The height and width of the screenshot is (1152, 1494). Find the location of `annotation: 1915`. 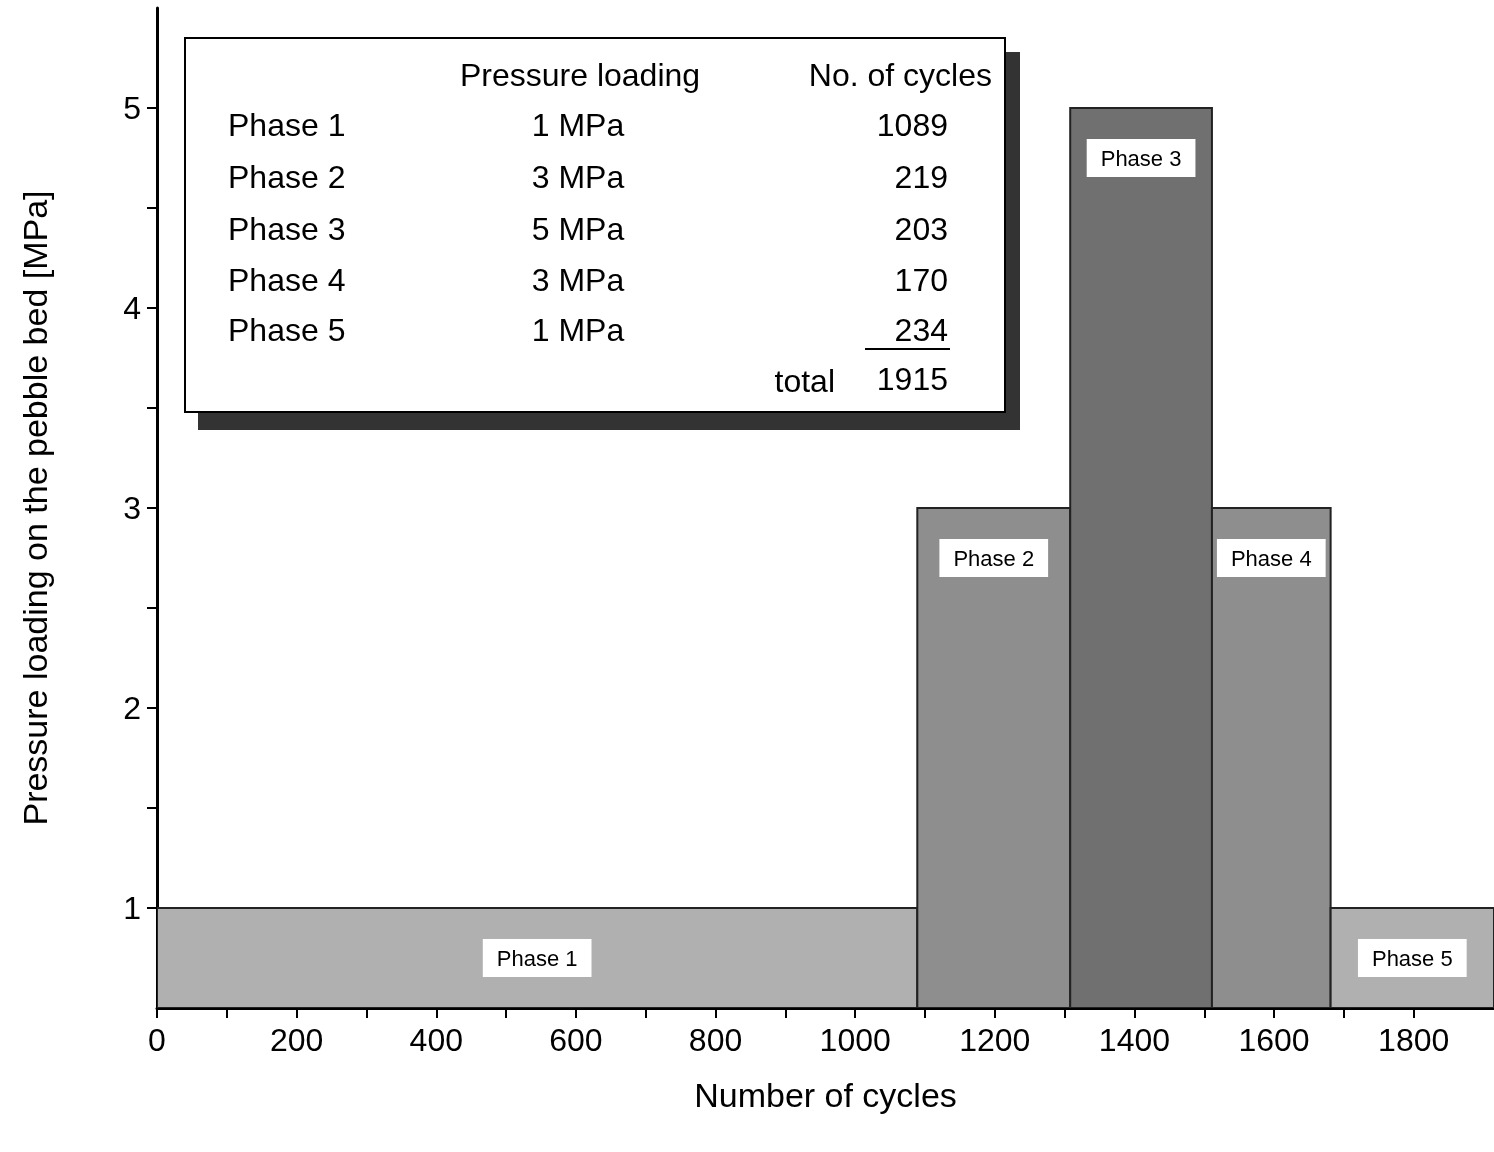

annotation: 1915 is located at coordinates (912, 379).